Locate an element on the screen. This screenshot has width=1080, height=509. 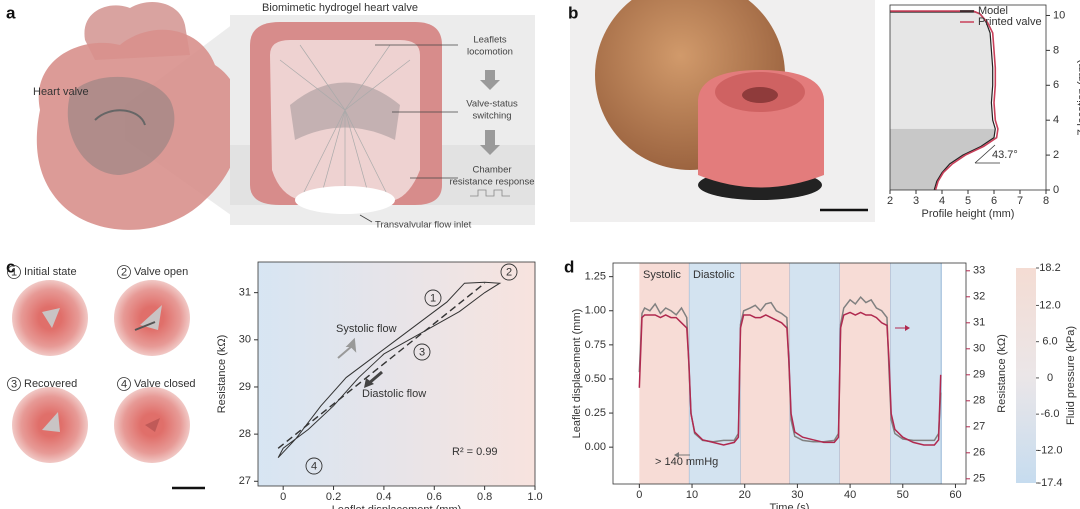
x-tick-label: 1.0 is located at coordinates (534, 497).